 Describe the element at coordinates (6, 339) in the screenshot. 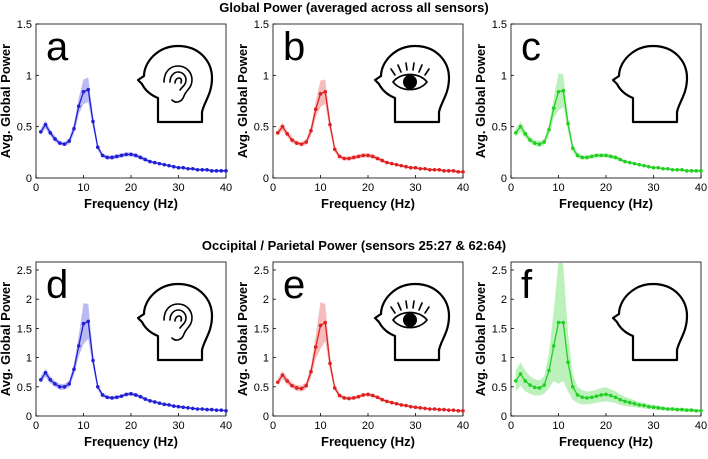

I see `y-axis-label: Avg. Global Power` at that location.